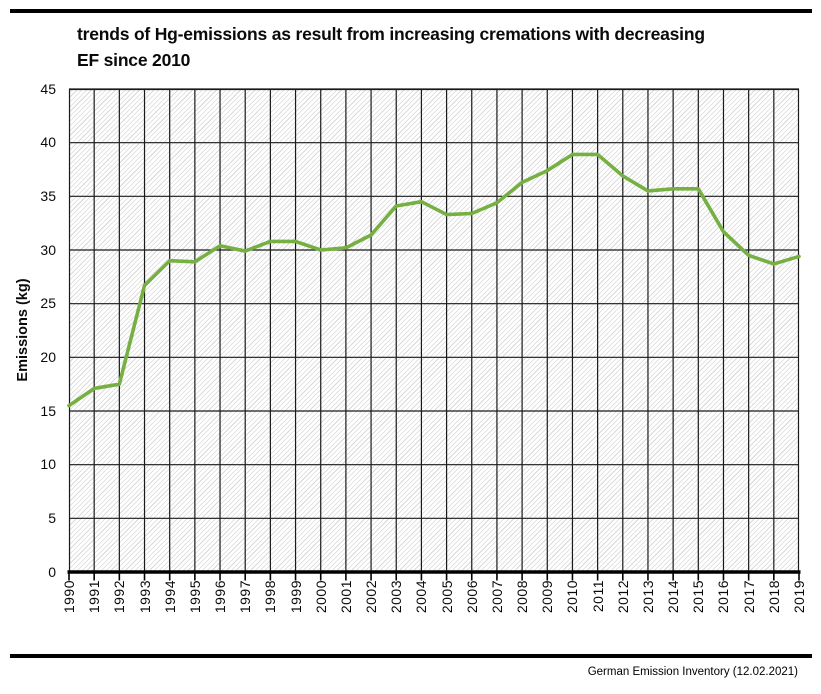 Image resolution: width=821 pixels, height=694 pixels. What do you see at coordinates (799, 597) in the screenshot?
I see `x-tick-label: 2019` at bounding box center [799, 597].